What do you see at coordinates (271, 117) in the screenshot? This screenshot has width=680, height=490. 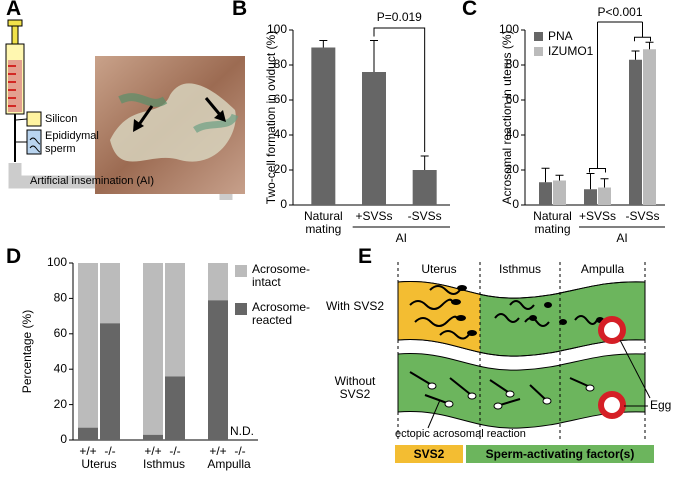 I see `y-axis-label: Two-cell formation in oviduct (%)` at bounding box center [271, 117].